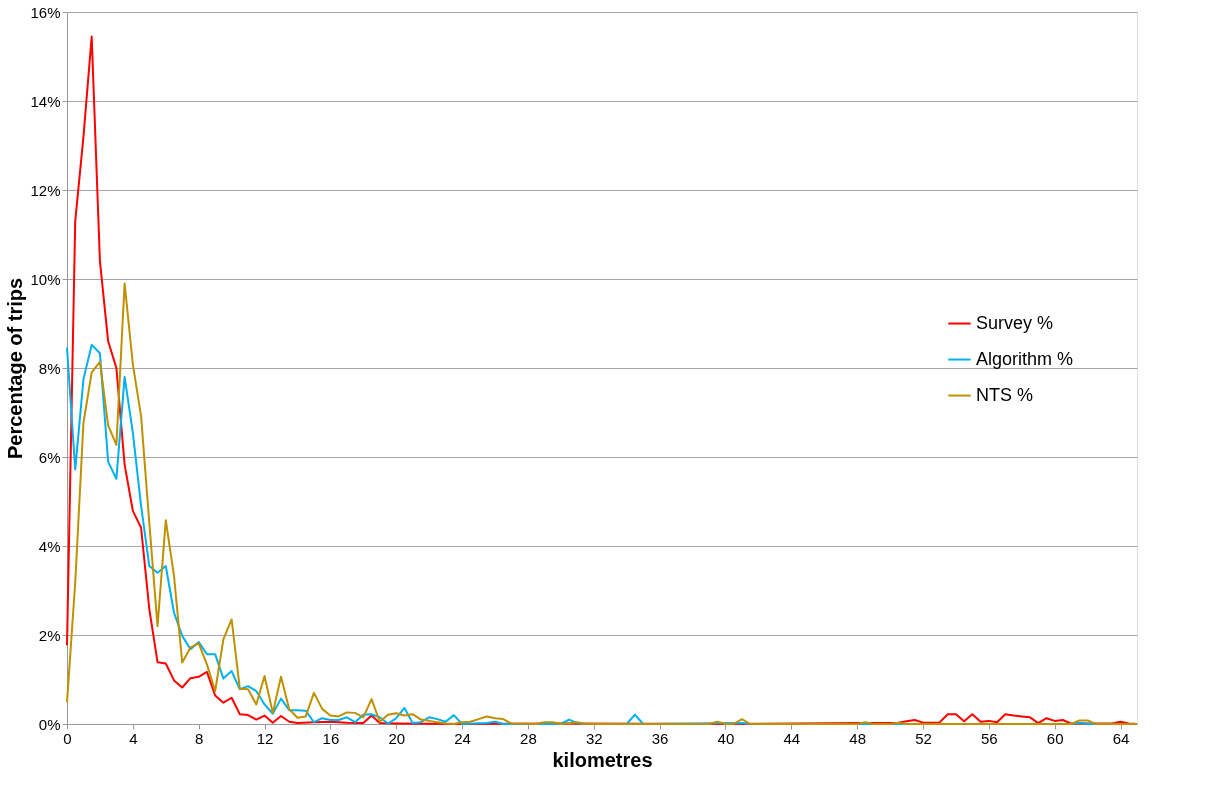  Describe the element at coordinates (528, 738) in the screenshot. I see `x-tick-label: 28` at that location.